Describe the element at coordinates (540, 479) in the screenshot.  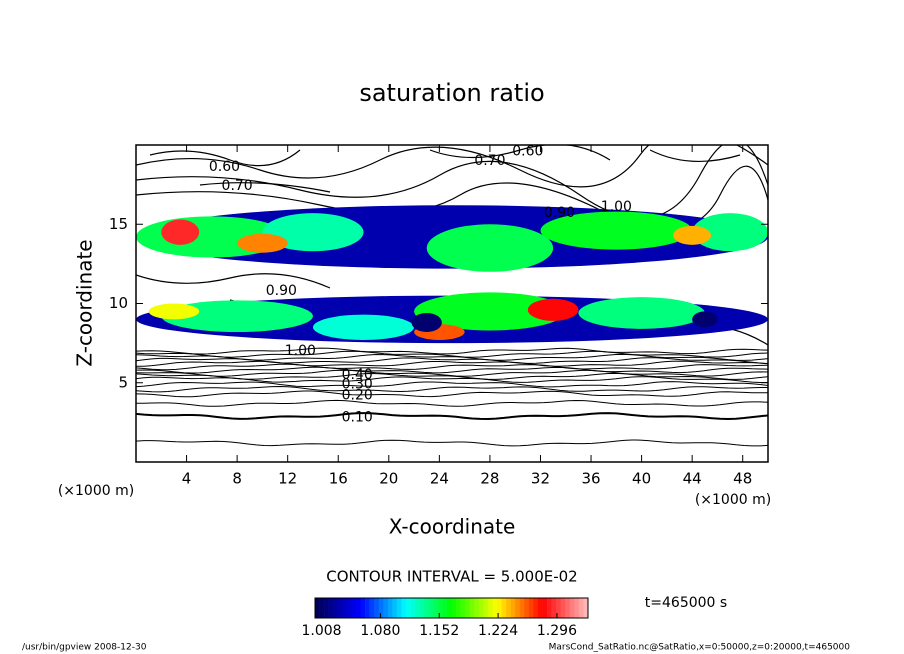
I see `x-tick-label: 32` at that location.